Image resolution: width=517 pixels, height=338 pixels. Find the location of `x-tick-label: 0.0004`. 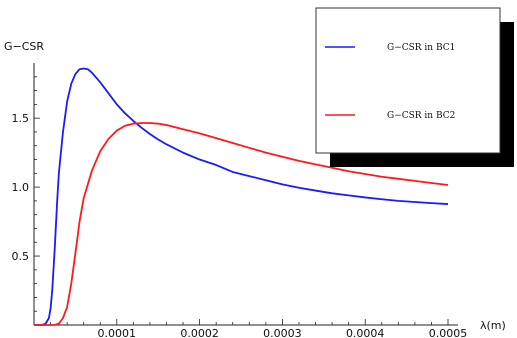

x-tick-label: 0.0004 is located at coordinates (365, 332).